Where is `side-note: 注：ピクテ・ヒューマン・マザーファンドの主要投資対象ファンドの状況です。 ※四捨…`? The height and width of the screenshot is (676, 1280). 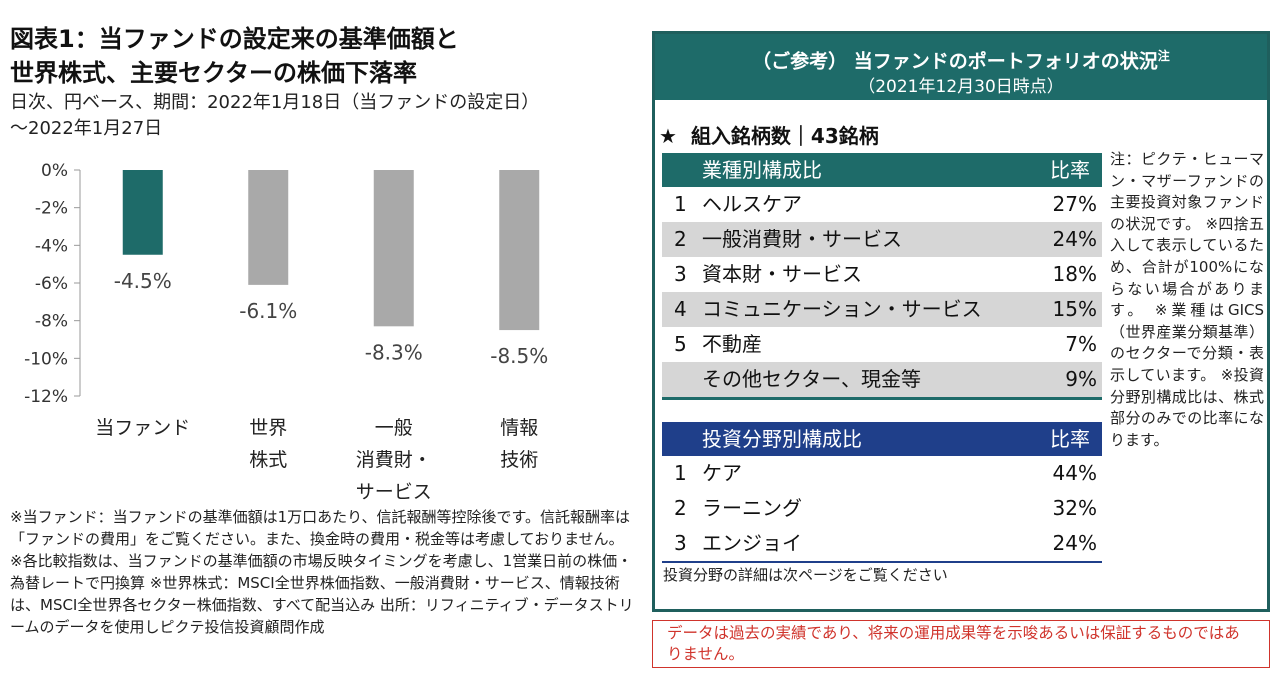 side-note: 注：ピクテ・ヒューマン・マザーファンドの主要投資対象ファンドの状況です。 ※四捨… is located at coordinates (1187, 299).